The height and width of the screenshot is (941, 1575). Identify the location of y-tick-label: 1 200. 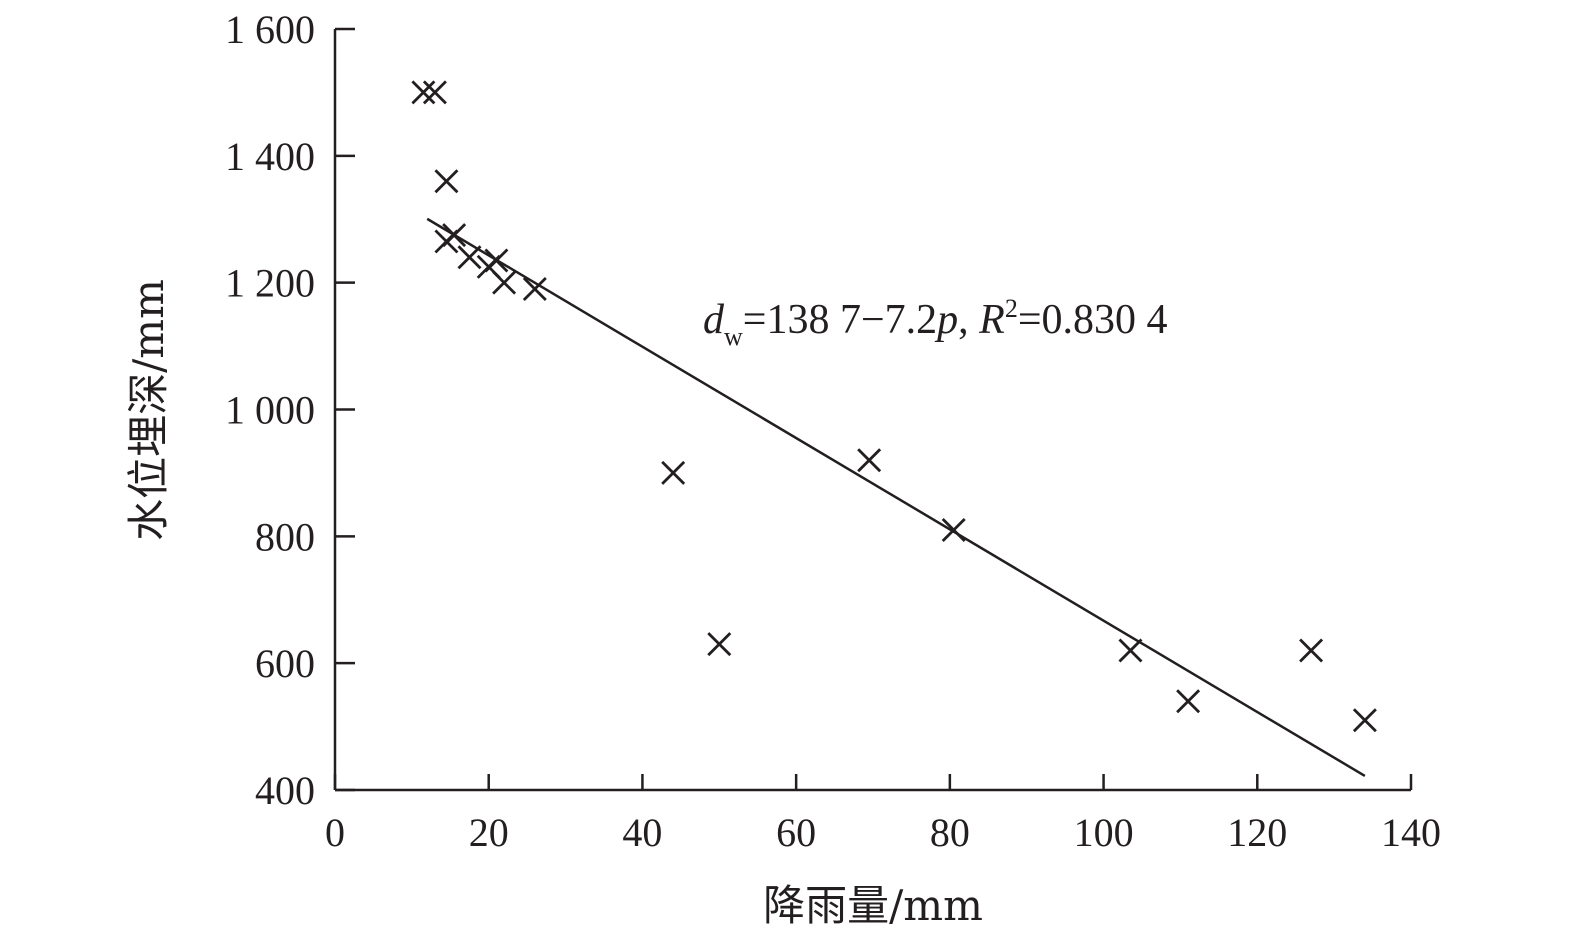
(270, 283).